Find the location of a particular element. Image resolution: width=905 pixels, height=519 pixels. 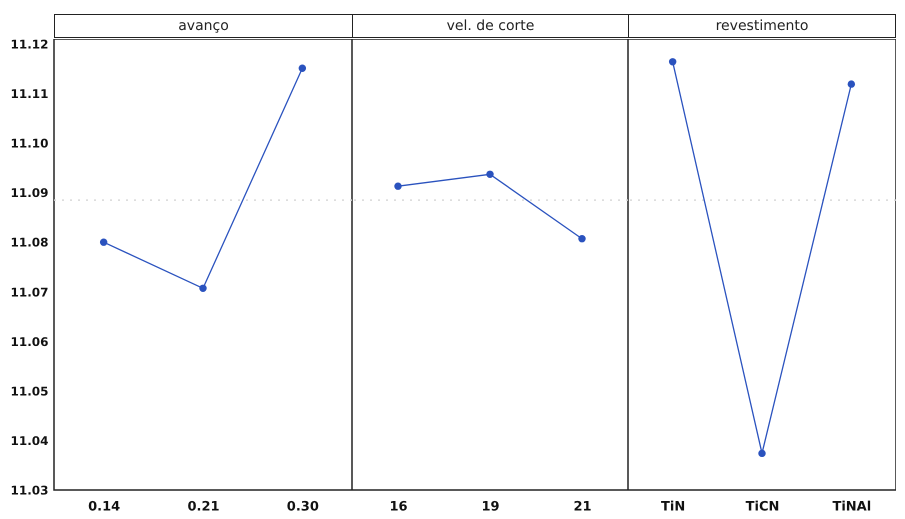

x-tick-label: 0.14 is located at coordinates (104, 507).